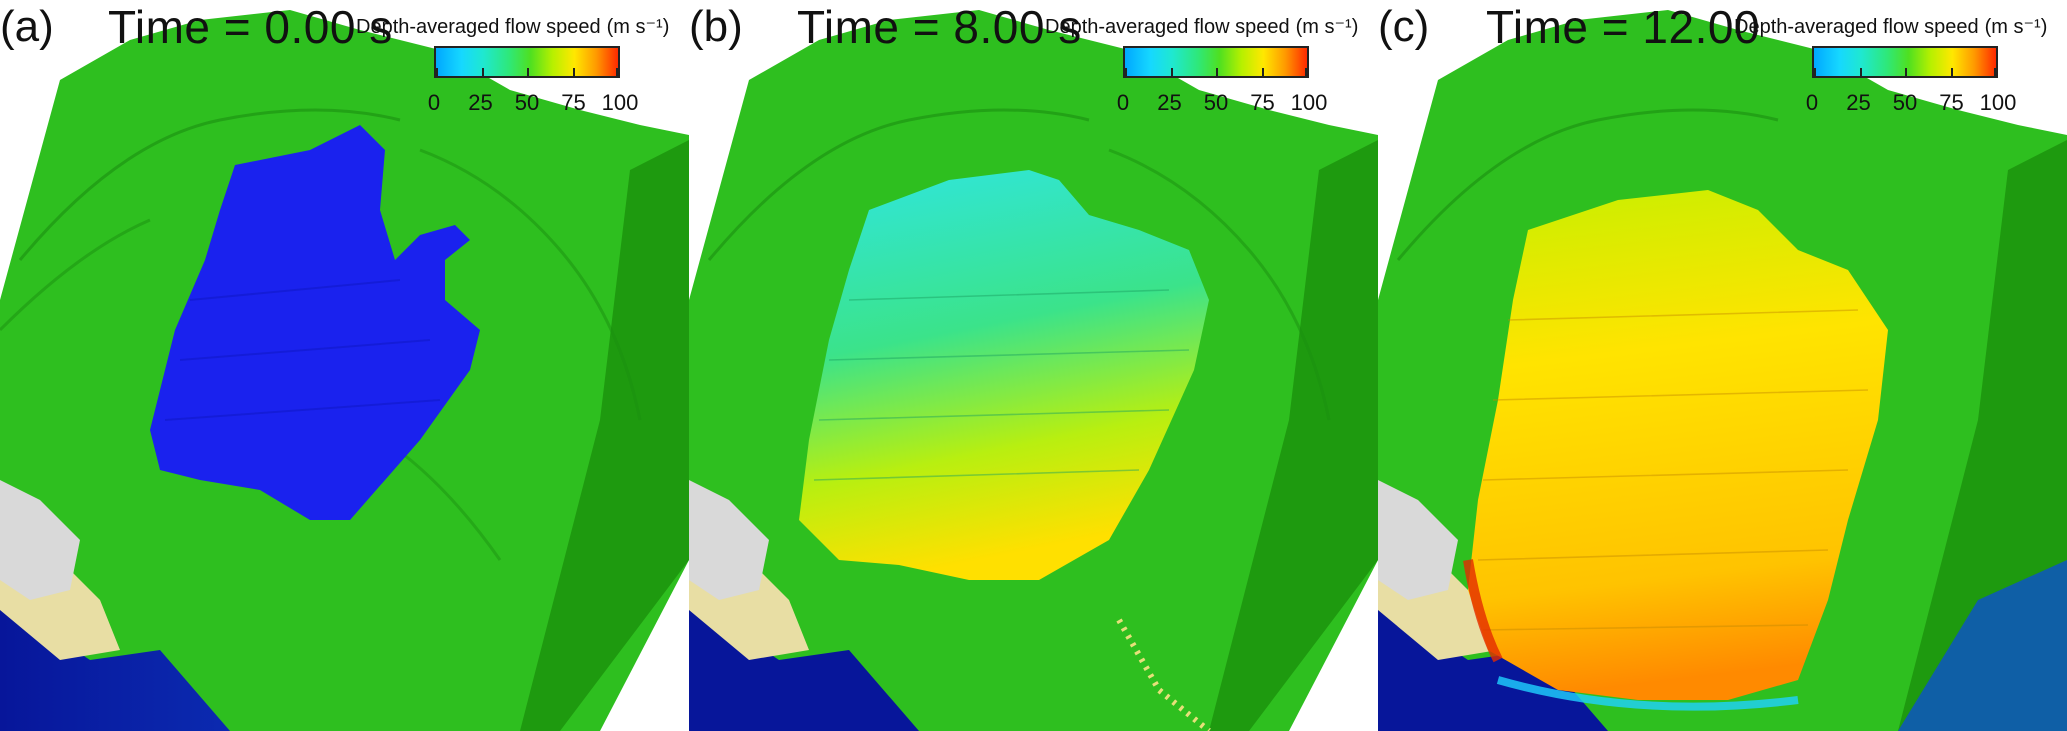  What do you see at coordinates (250, 27) in the screenshot?
I see `time-title: Time = 0.00 s` at bounding box center [250, 27].